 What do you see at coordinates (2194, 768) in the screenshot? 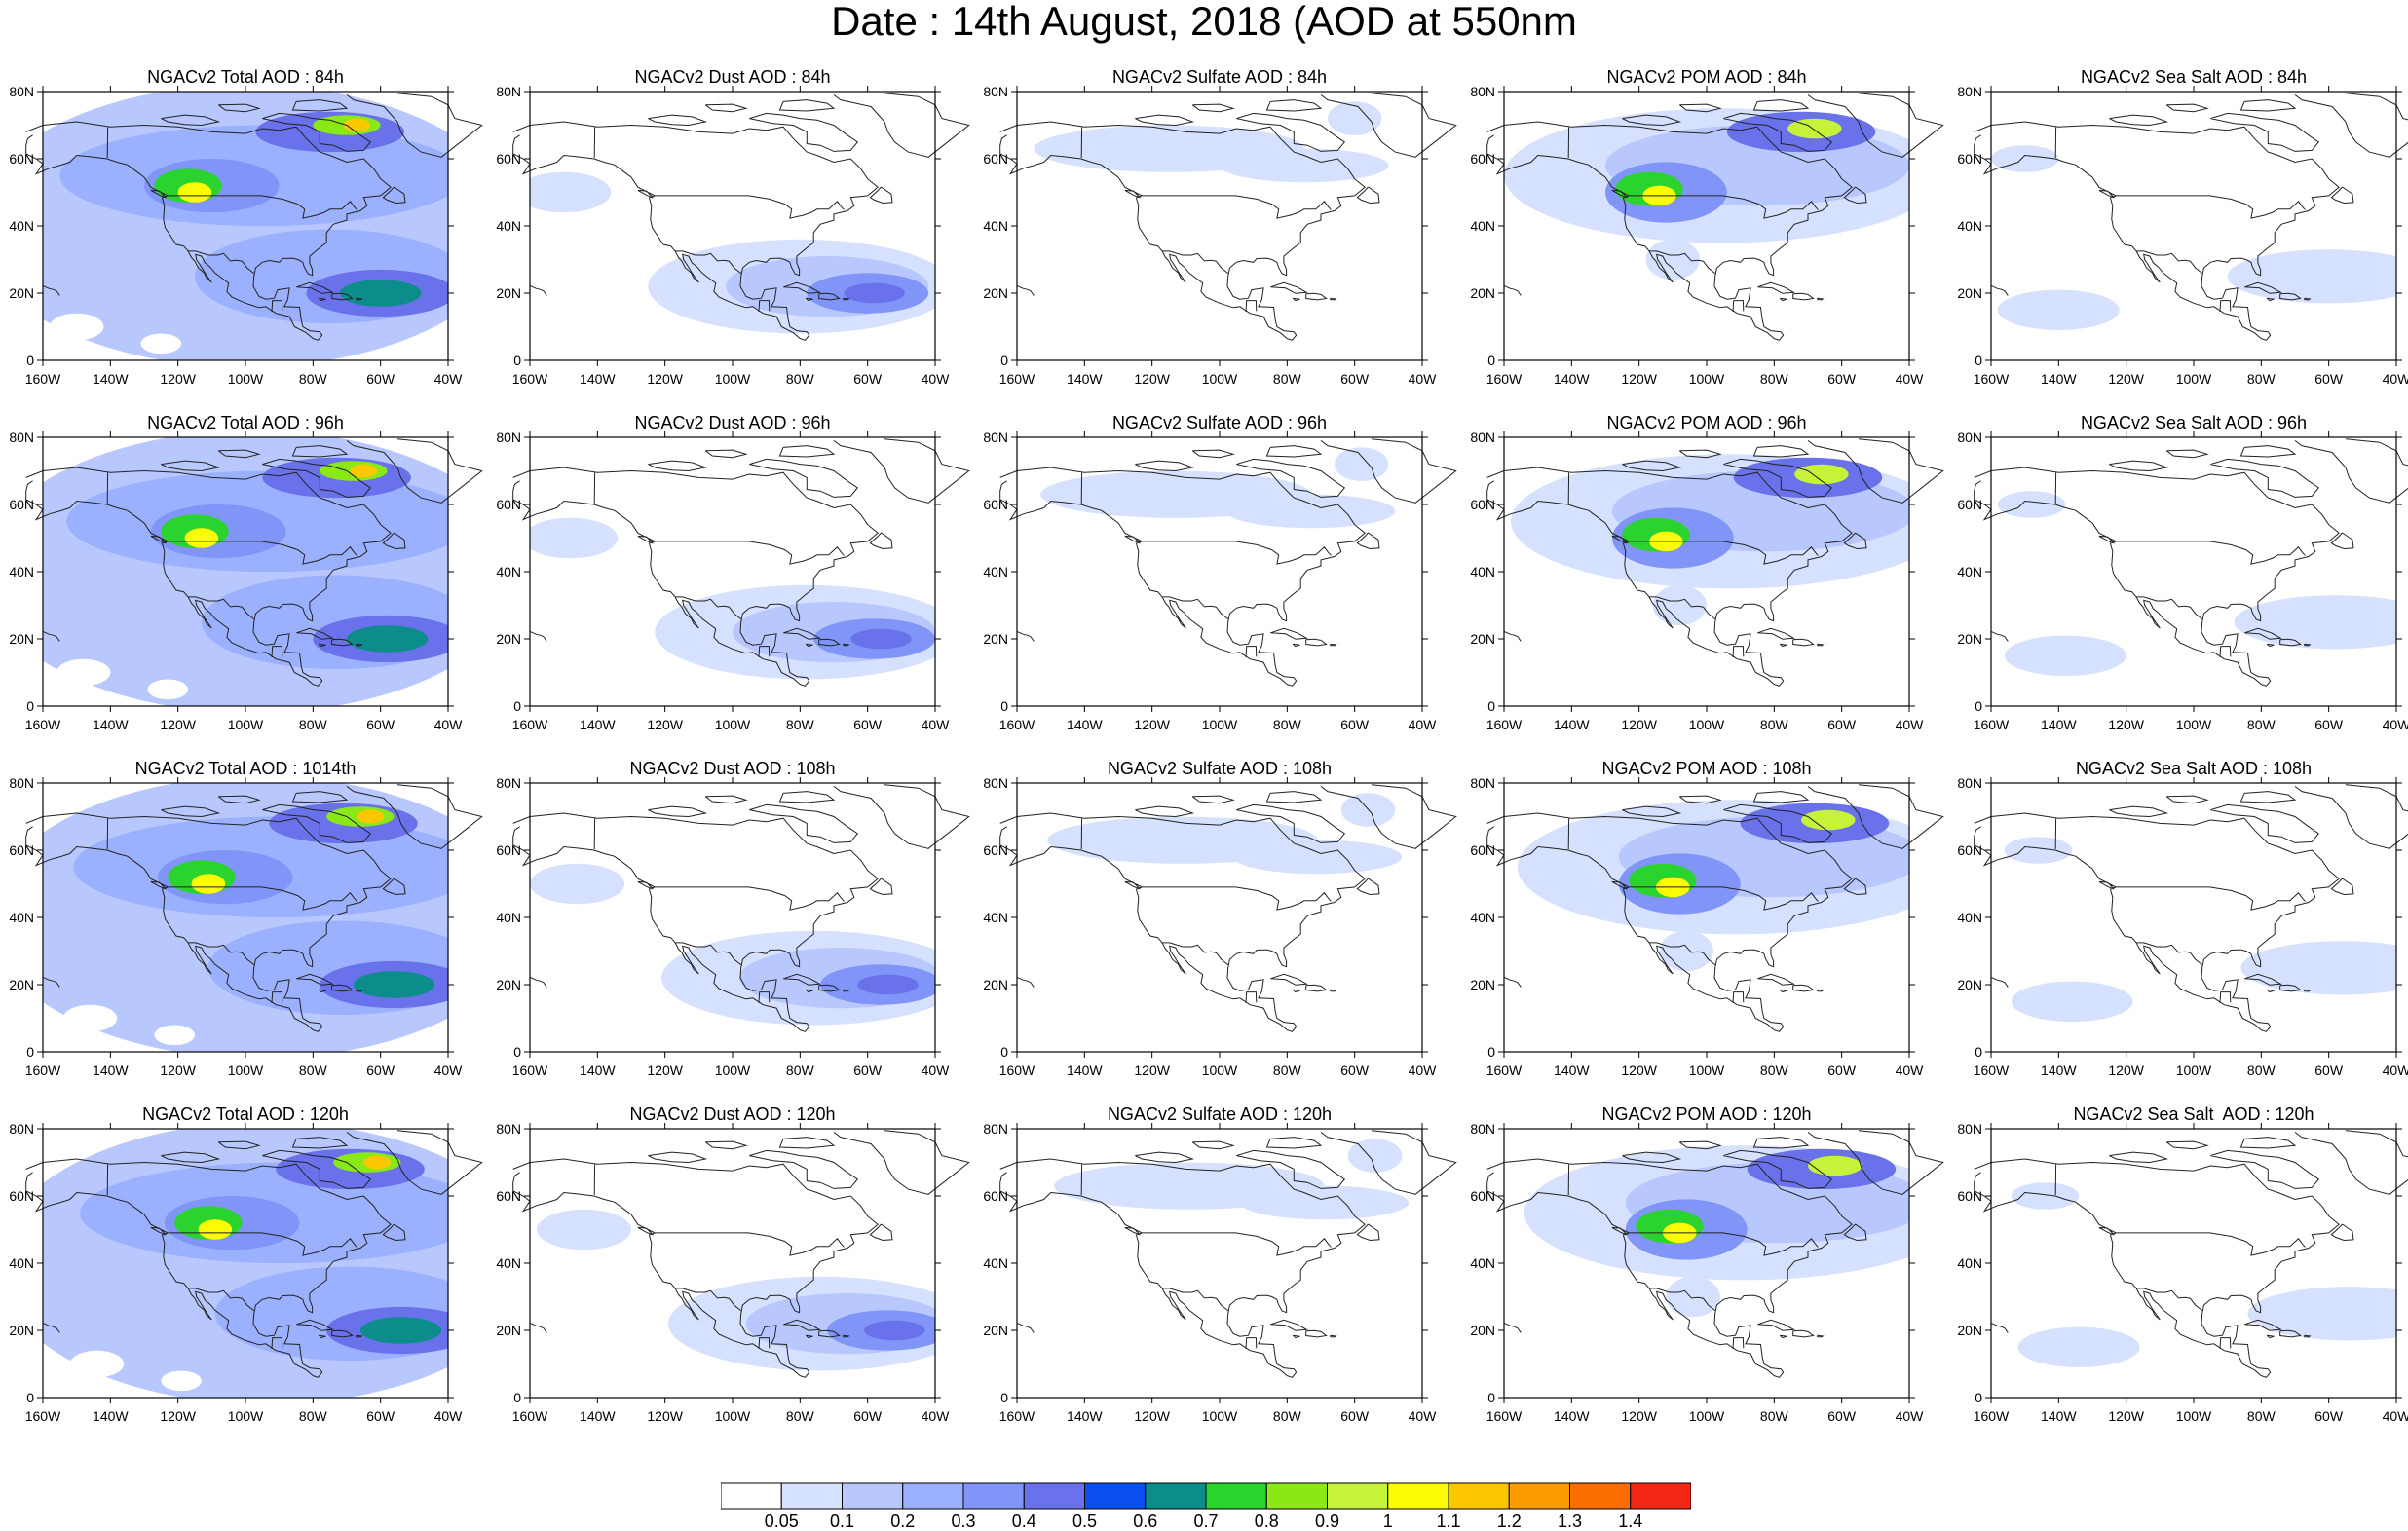
I see `panel-title: NGACv2 Sea Salt AOD : 108h` at bounding box center [2194, 768].